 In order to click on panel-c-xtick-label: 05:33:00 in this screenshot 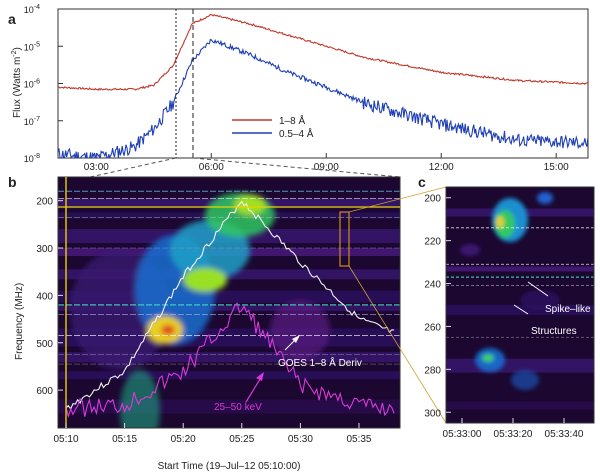, I will do `click(462, 434)`.